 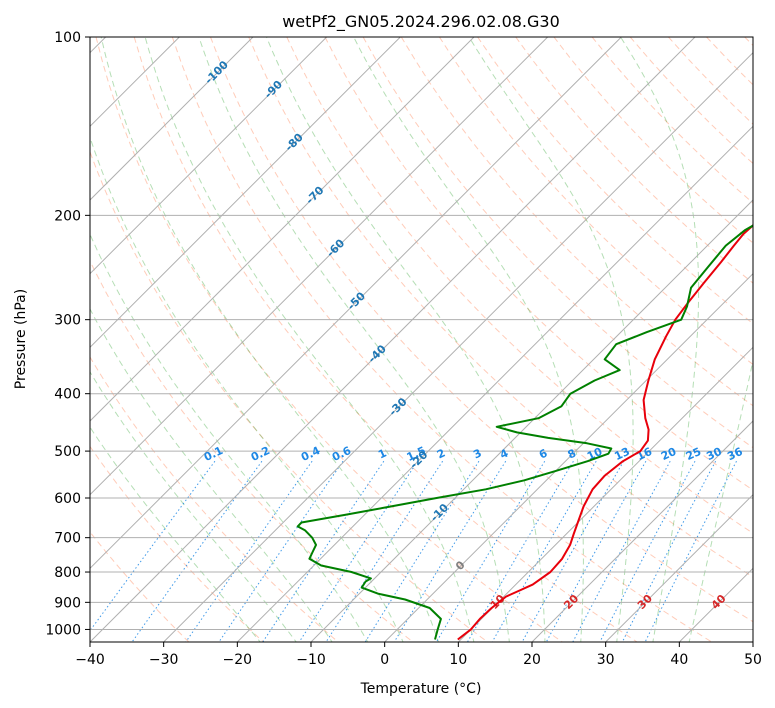 What do you see at coordinates (67, 395) in the screenshot?
I see `y-tick-label: 400` at bounding box center [67, 395].